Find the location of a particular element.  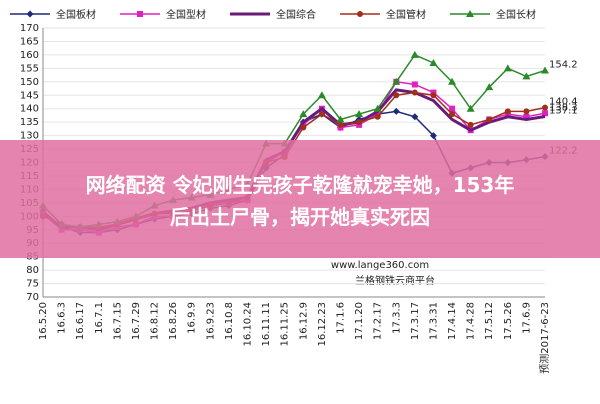

banner-text: 网络配资 令妃刚生完孩子乾隆就宠幸她，153年 is located at coordinates (300, 185).